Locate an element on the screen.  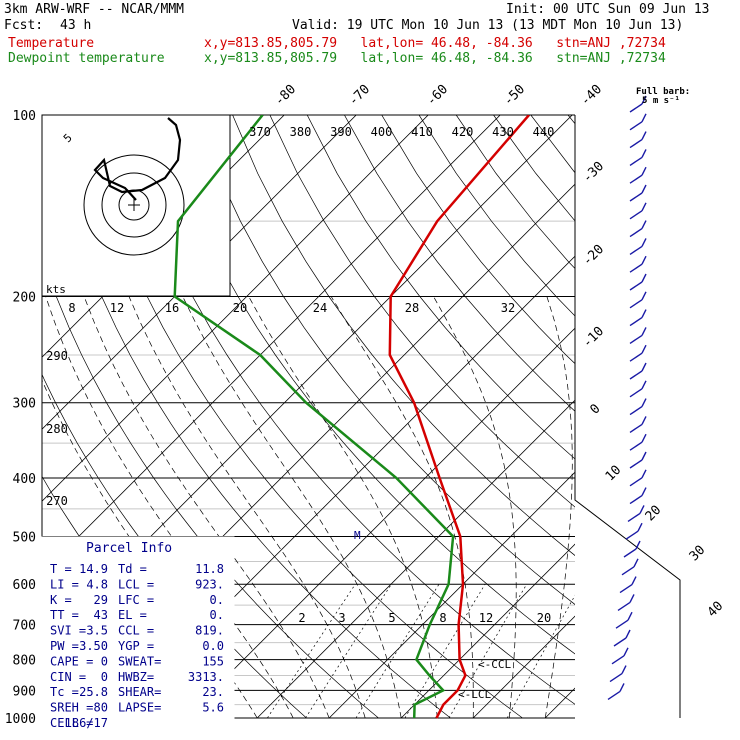
barb-note: Full barb: is located at coordinates (663, 92).